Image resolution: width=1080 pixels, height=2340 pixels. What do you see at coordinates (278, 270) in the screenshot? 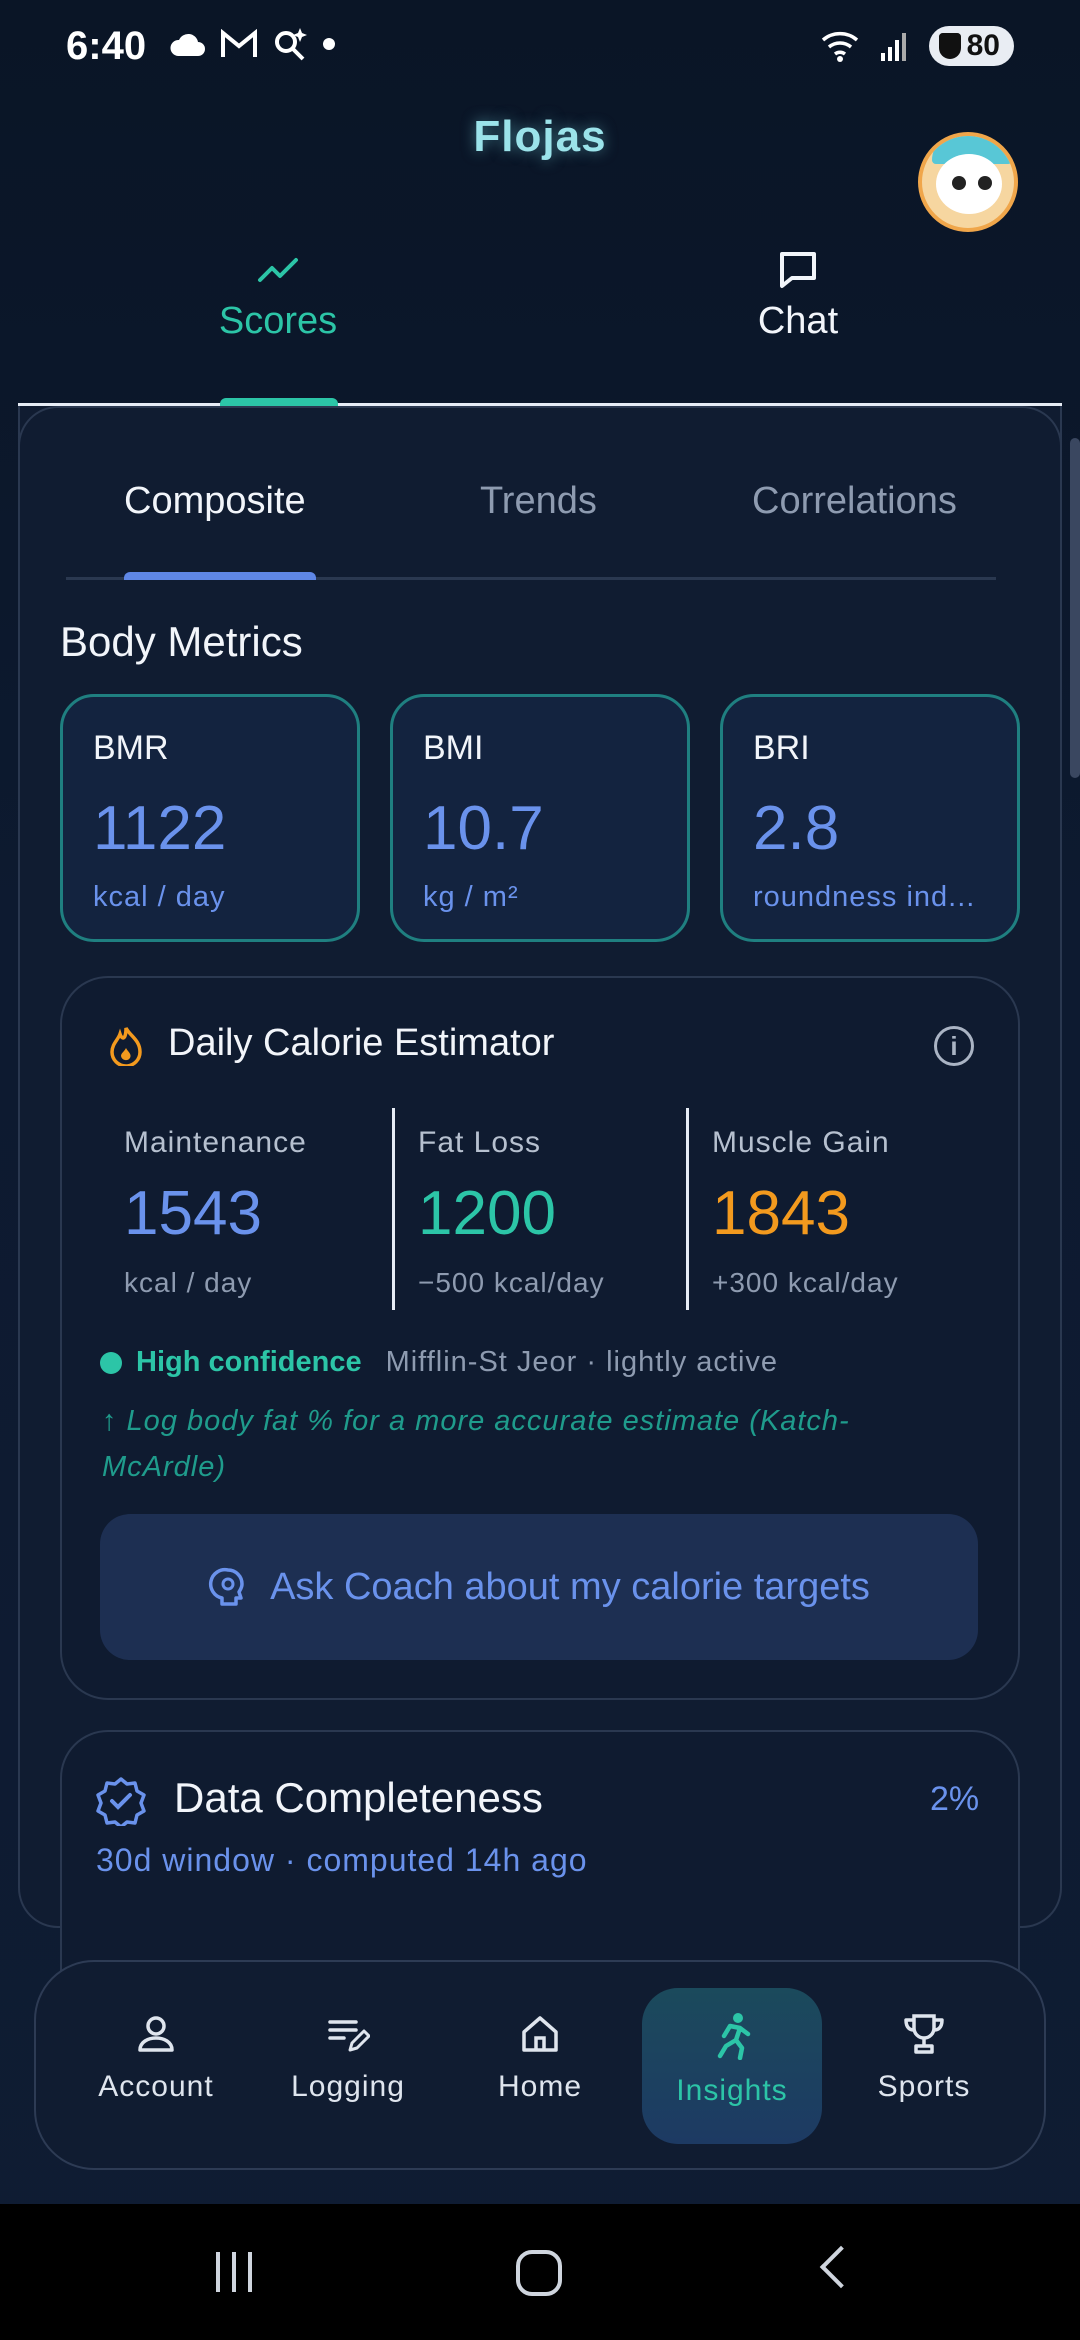
I see `trend-line-icon` at bounding box center [278, 270].